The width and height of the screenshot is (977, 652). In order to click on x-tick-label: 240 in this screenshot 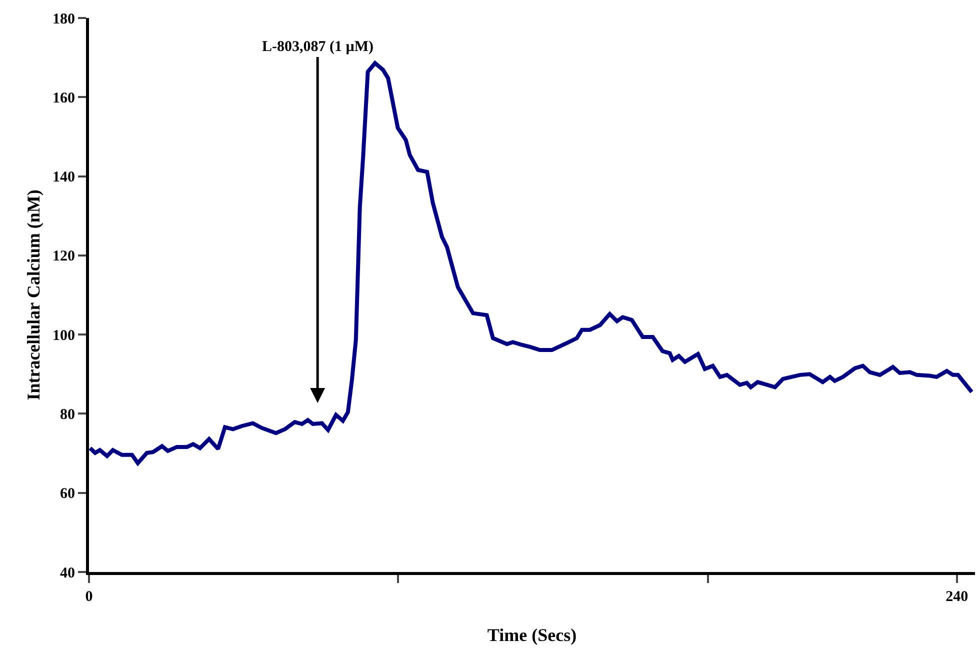, I will do `click(957, 597)`.